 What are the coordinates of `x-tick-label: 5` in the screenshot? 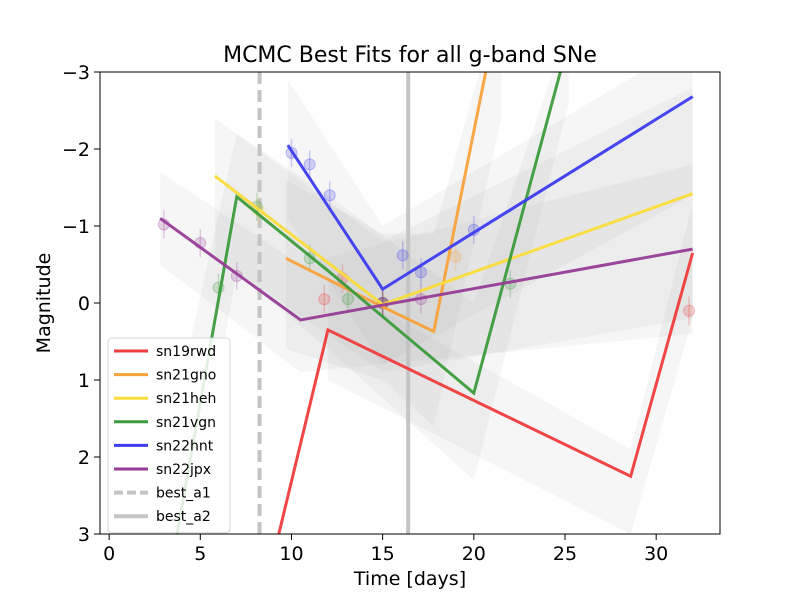 It's located at (200, 554).